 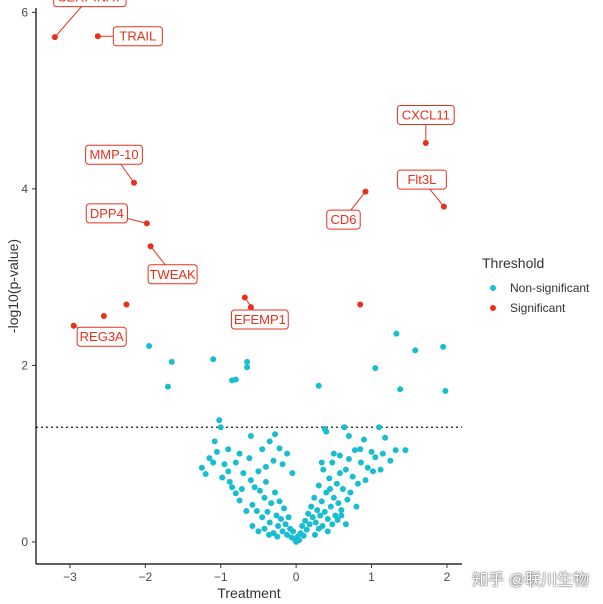 What do you see at coordinates (24, 365) in the screenshot?
I see `y-tick-label: 2` at bounding box center [24, 365].